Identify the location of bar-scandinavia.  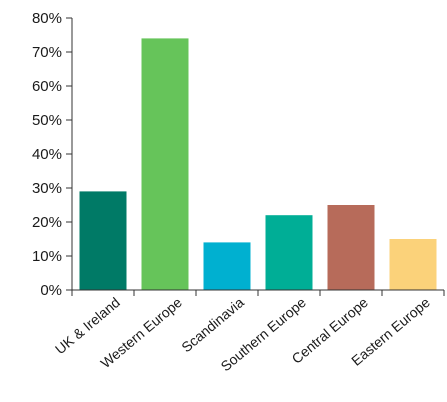
(227, 266).